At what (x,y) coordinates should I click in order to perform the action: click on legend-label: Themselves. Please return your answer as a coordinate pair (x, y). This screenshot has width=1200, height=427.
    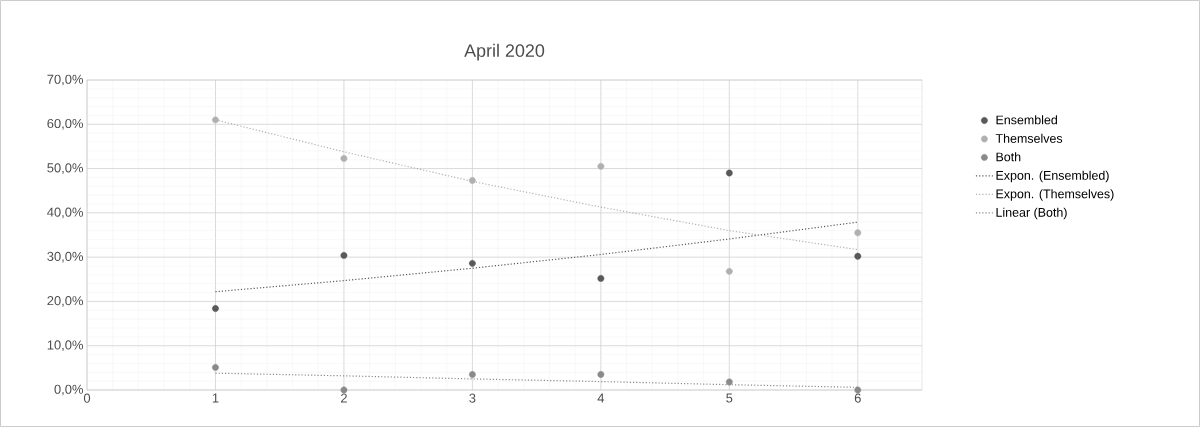
    Looking at the image, I should click on (1029, 138).